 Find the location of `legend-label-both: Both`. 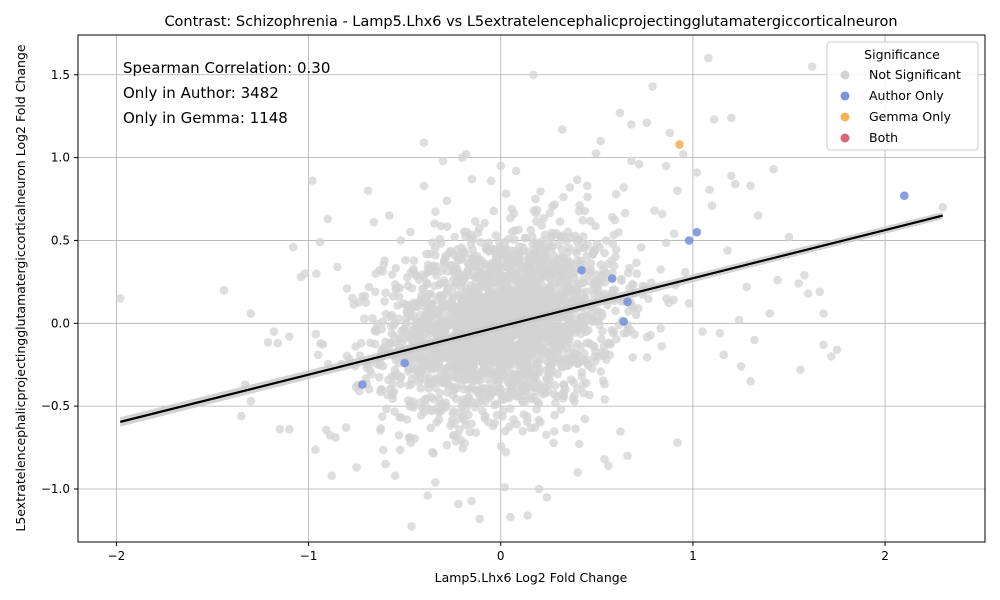

legend-label-both: Both is located at coordinates (883, 137).